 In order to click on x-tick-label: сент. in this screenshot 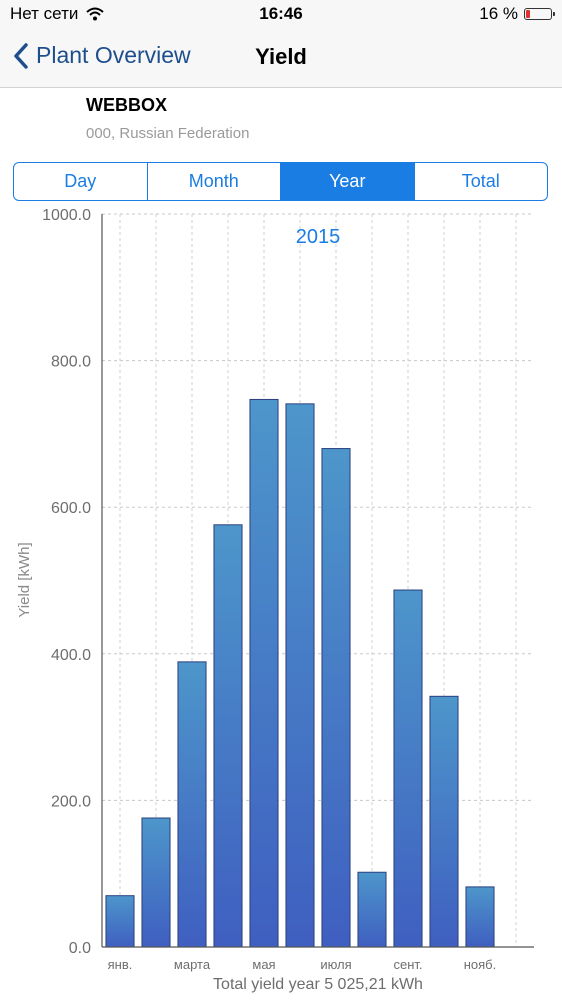, I will do `click(407, 964)`.